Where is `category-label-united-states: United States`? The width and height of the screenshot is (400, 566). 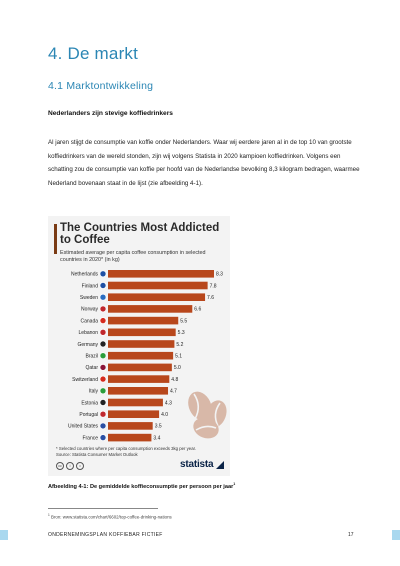
category-label-united-states: United States is located at coordinates (83, 427).